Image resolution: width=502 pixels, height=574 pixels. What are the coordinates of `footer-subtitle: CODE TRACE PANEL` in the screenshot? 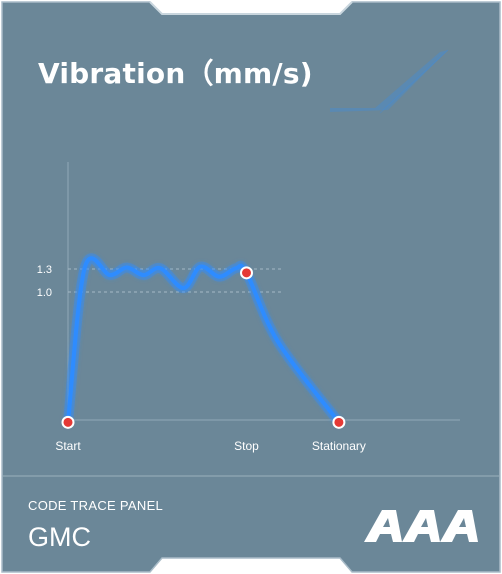 It's located at (96, 505).